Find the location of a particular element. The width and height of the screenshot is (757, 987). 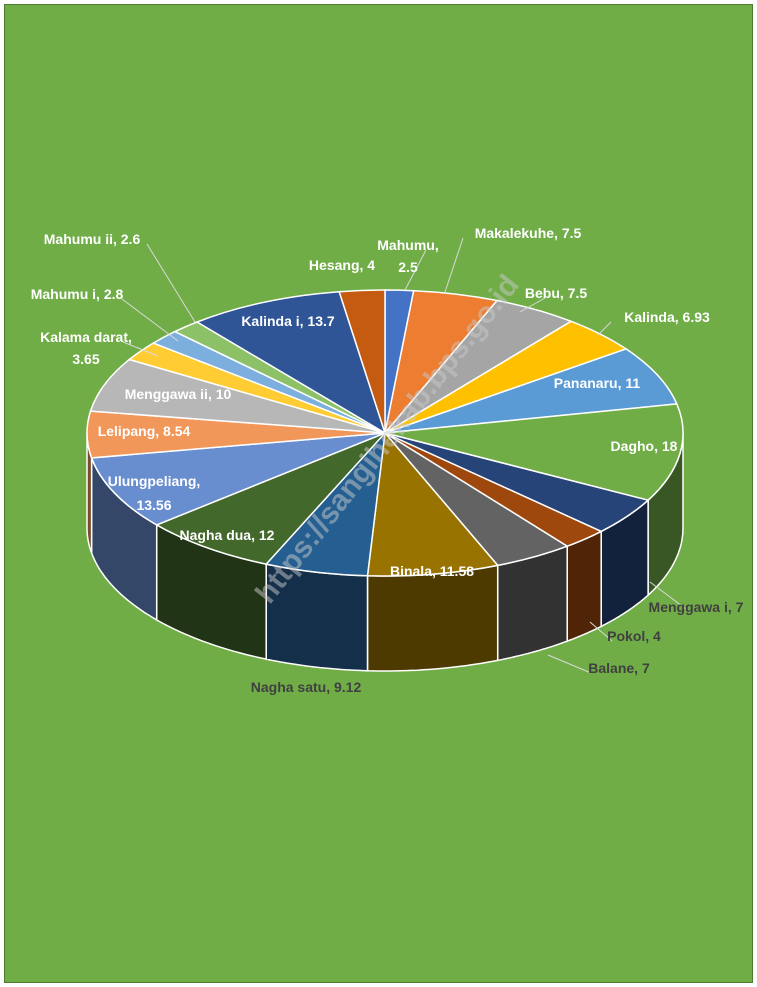

data-label-bebu: Bebu, 7.5 is located at coordinates (556, 293).